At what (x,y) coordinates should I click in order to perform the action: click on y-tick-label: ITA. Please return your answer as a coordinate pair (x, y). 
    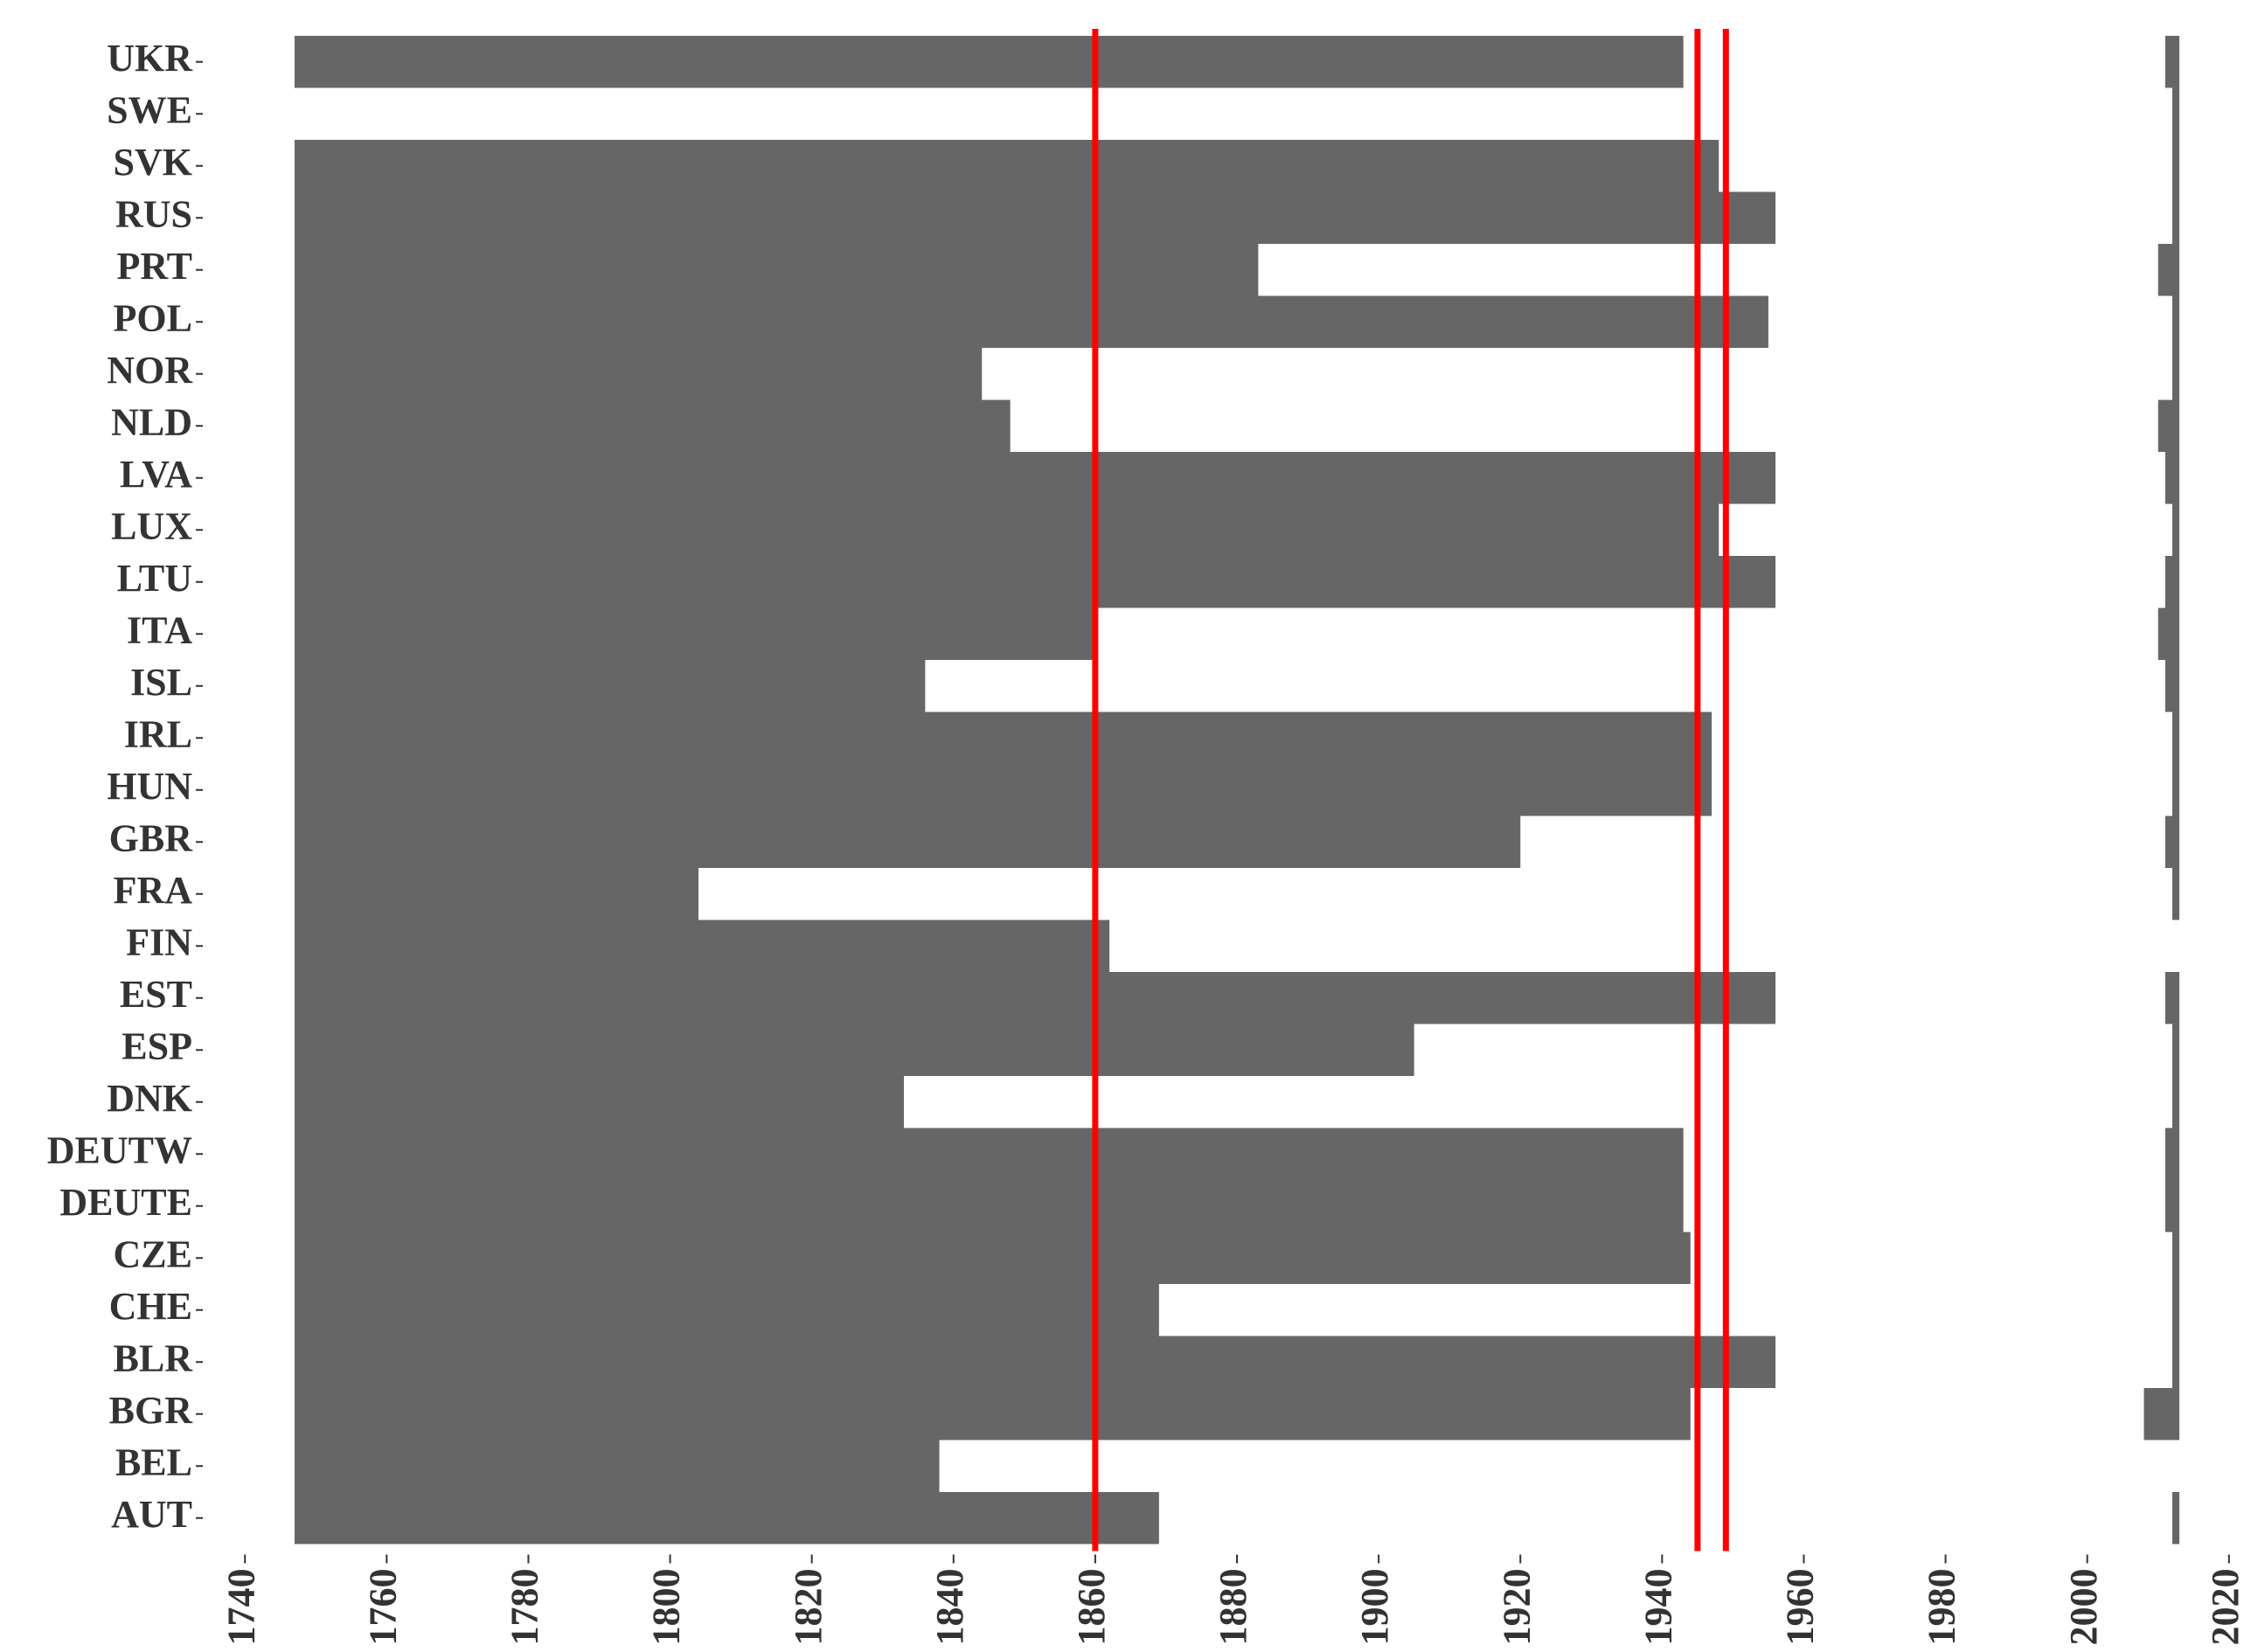
    Looking at the image, I should click on (159, 629).